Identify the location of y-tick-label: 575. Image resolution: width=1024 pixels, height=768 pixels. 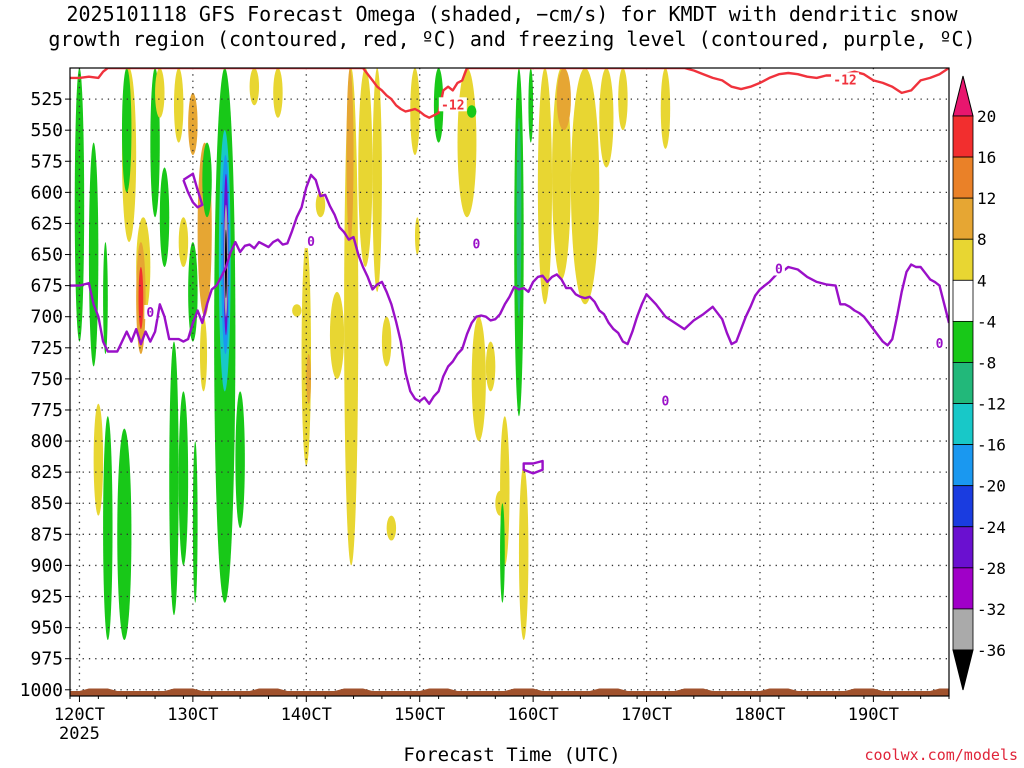
(46, 161).